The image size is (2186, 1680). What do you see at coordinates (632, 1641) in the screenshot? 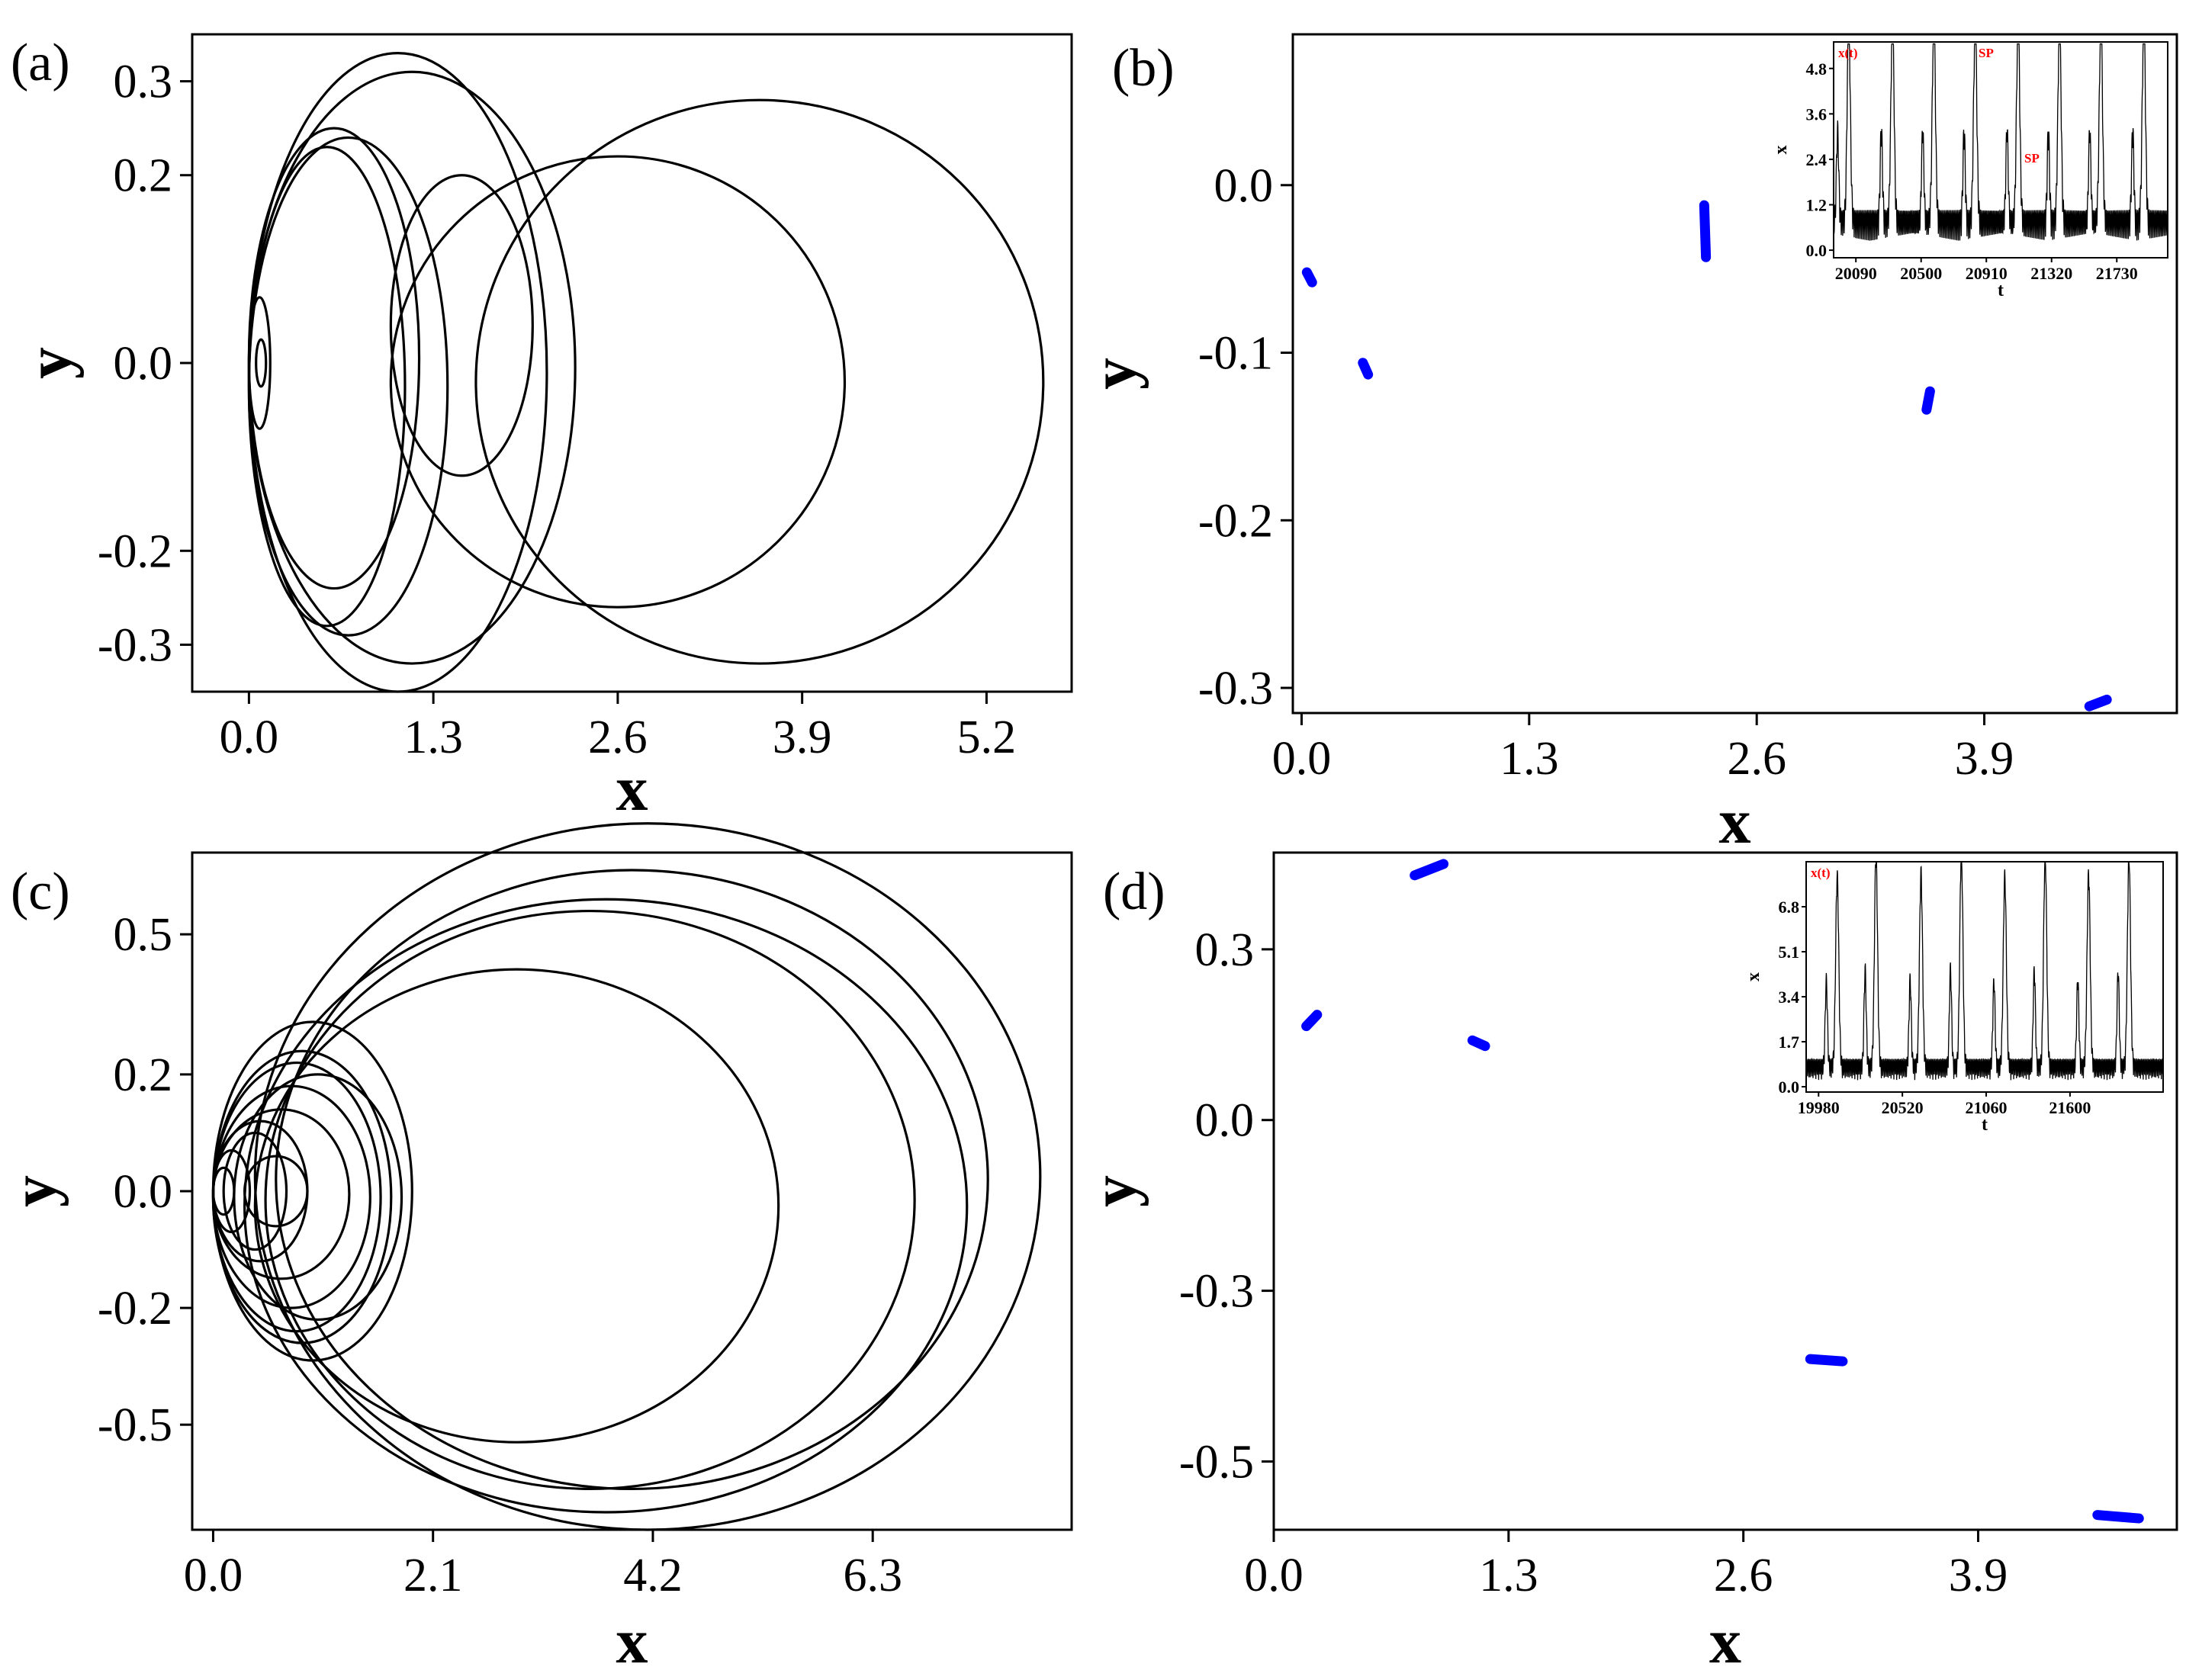
I see `panel-c-x-axis-label: x` at bounding box center [632, 1641].